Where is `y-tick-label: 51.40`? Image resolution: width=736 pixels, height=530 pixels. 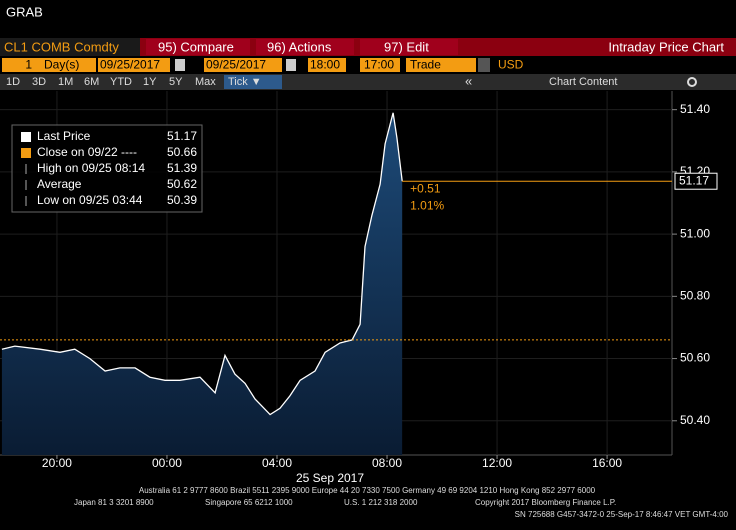 y-tick-label: 51.40 is located at coordinates (695, 109).